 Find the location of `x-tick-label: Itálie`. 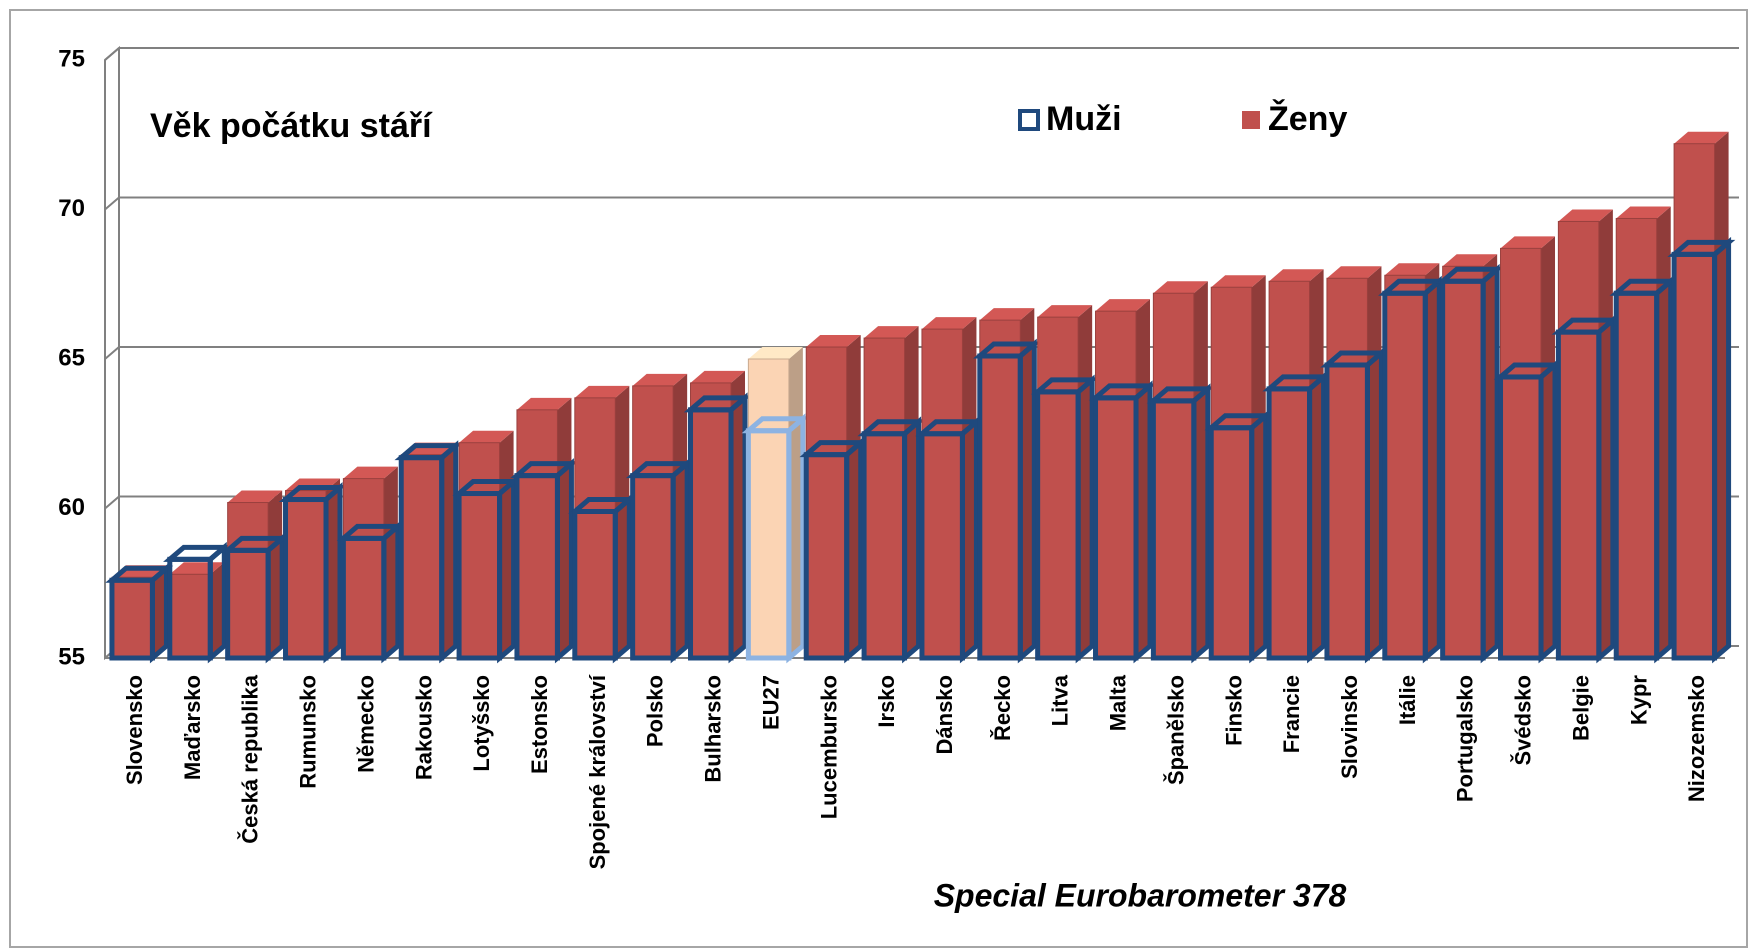

x-tick-label: Itálie is located at coordinates (1407, 700).